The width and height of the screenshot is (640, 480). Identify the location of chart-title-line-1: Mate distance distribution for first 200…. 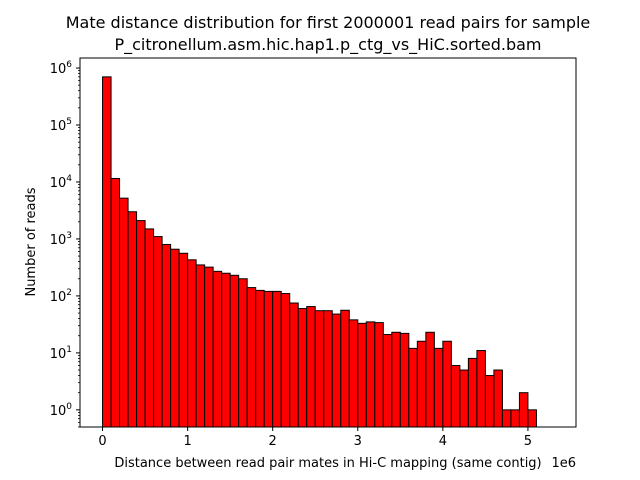
(328, 22).